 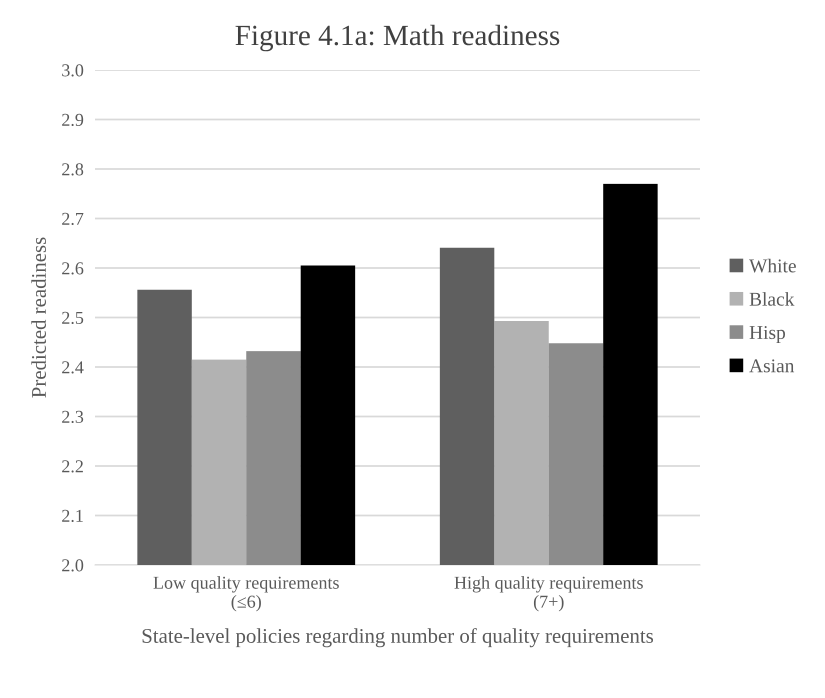 What do you see at coordinates (73, 120) in the screenshot?
I see `y-tick-label: 2.9` at bounding box center [73, 120].